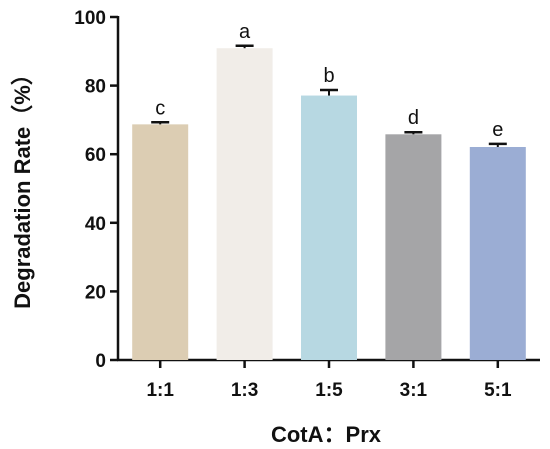 Image resolution: width=550 pixels, height=449 pixels. Describe the element at coordinates (329, 390) in the screenshot. I see `x-tick-label: 1:5` at that location.